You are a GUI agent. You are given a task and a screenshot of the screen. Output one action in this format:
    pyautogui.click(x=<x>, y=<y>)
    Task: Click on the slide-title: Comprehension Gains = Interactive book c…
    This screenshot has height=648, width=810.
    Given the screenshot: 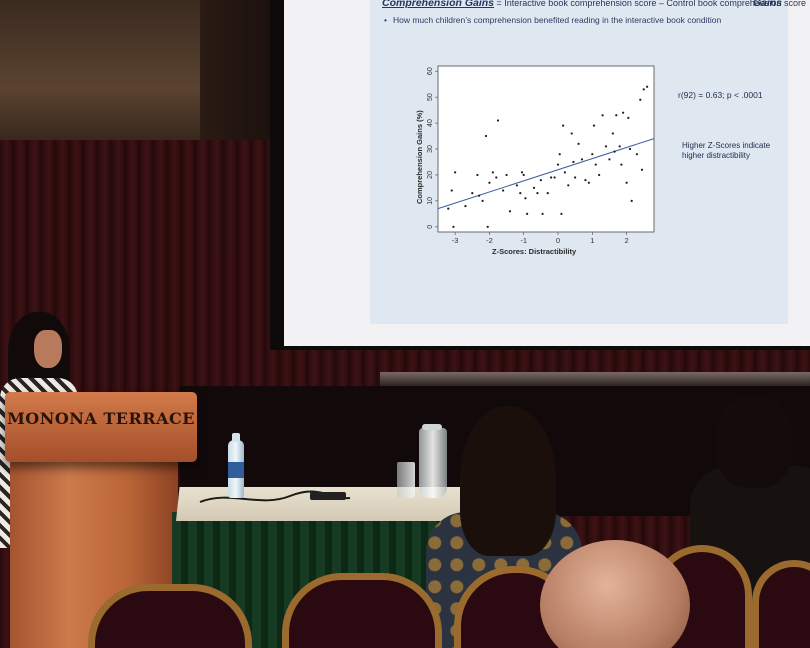 What is the action you would take?
    pyautogui.click(x=594, y=4)
    